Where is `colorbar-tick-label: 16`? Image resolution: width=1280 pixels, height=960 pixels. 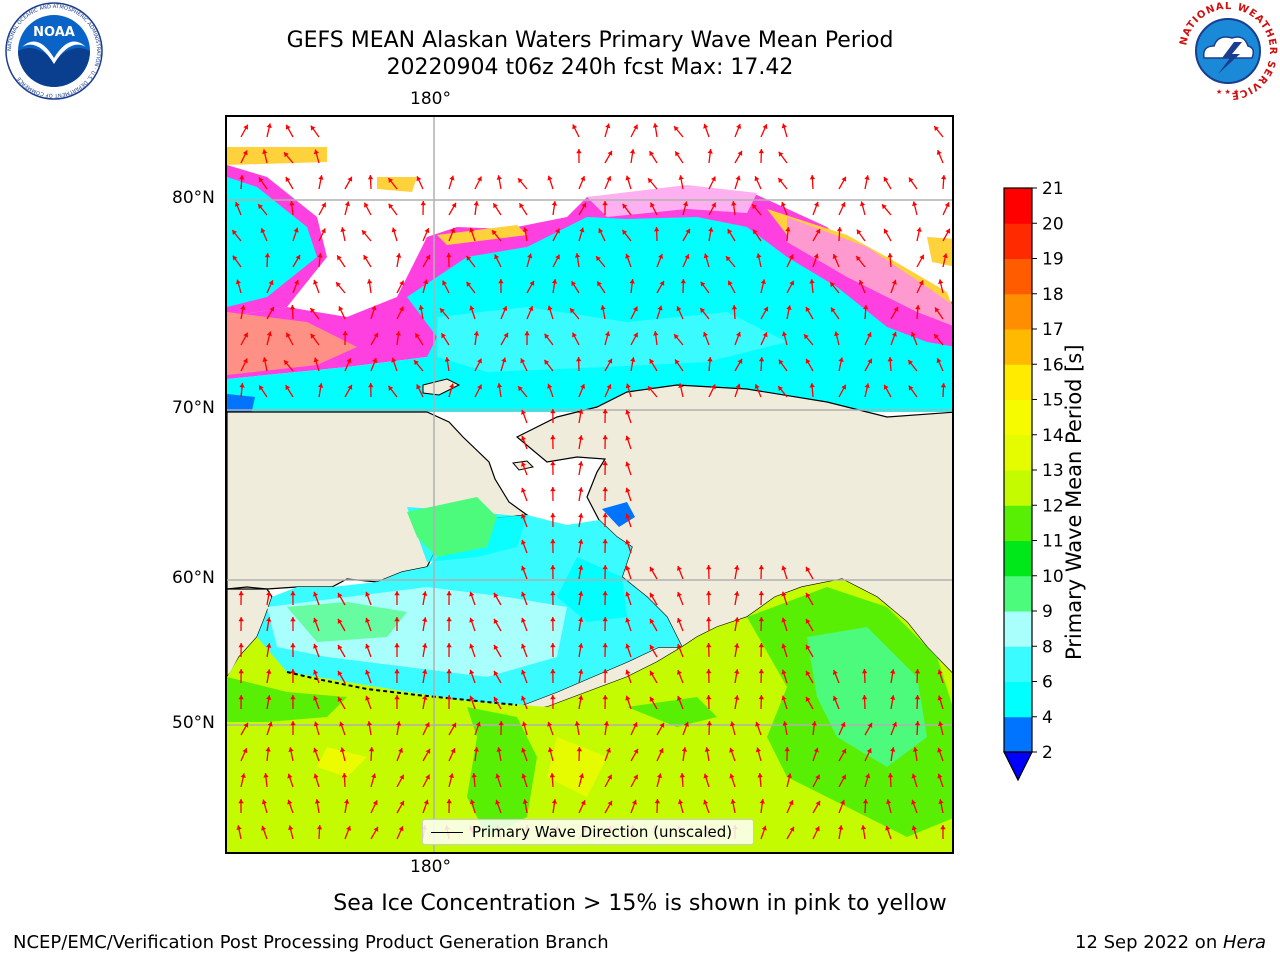
colorbar-tick-label: 16 is located at coordinates (1053, 365).